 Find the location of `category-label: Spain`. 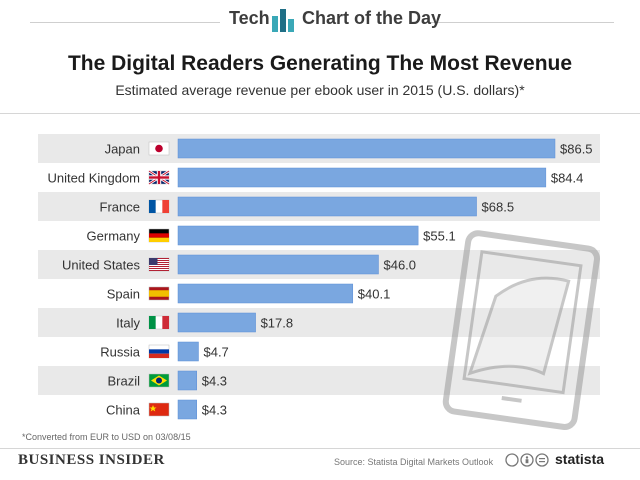

category-label: Spain is located at coordinates (123, 294).